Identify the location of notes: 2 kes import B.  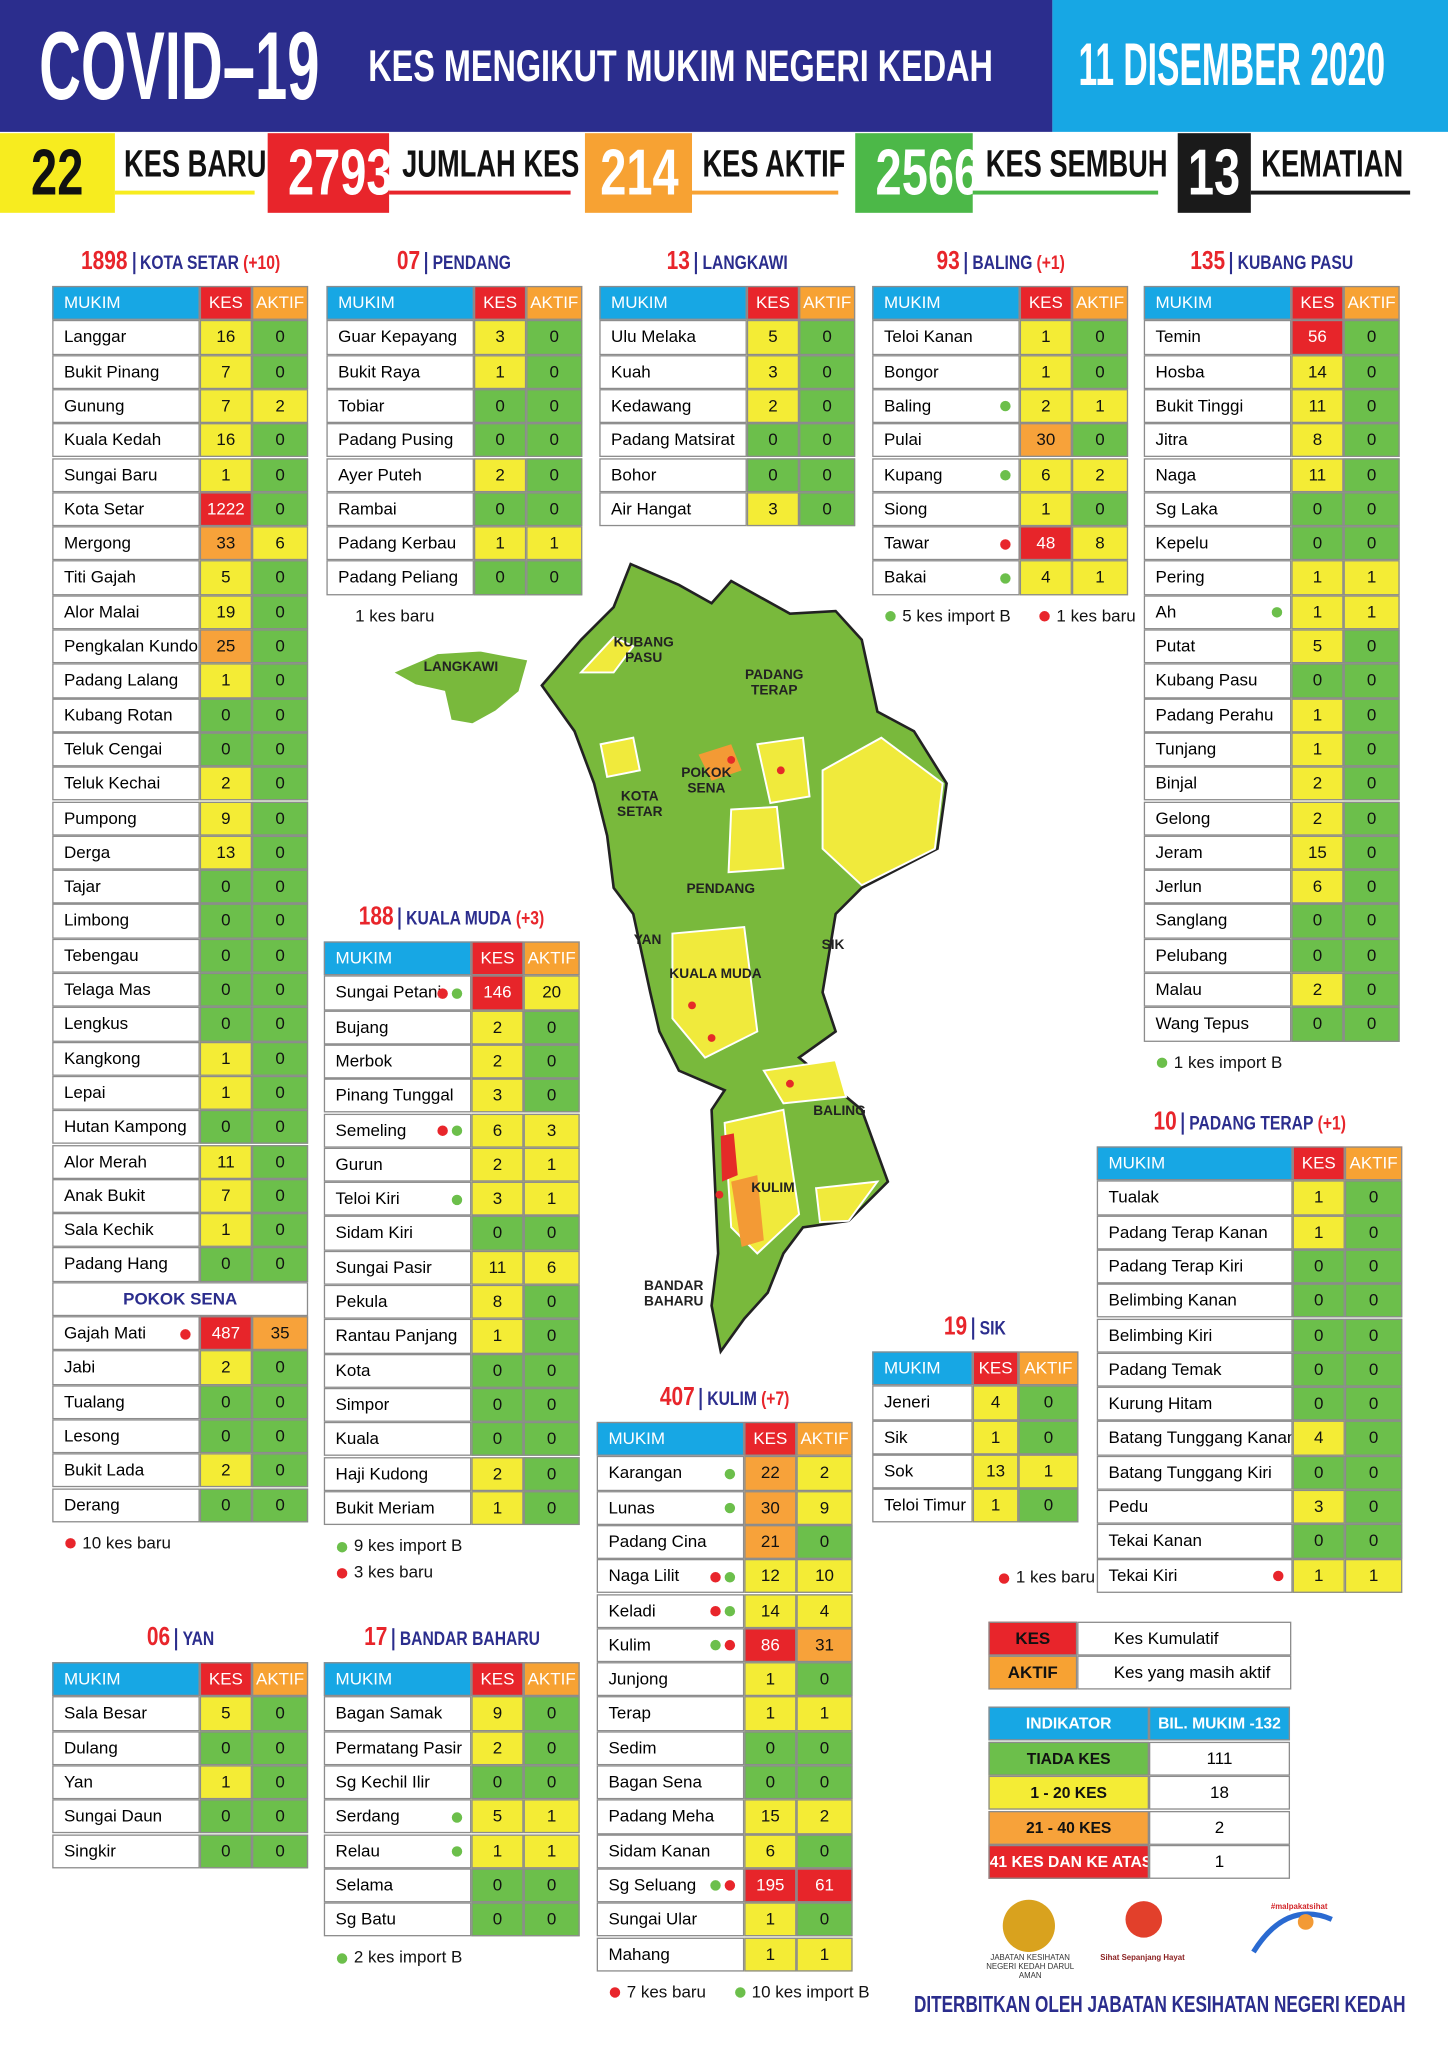
(399, 1958).